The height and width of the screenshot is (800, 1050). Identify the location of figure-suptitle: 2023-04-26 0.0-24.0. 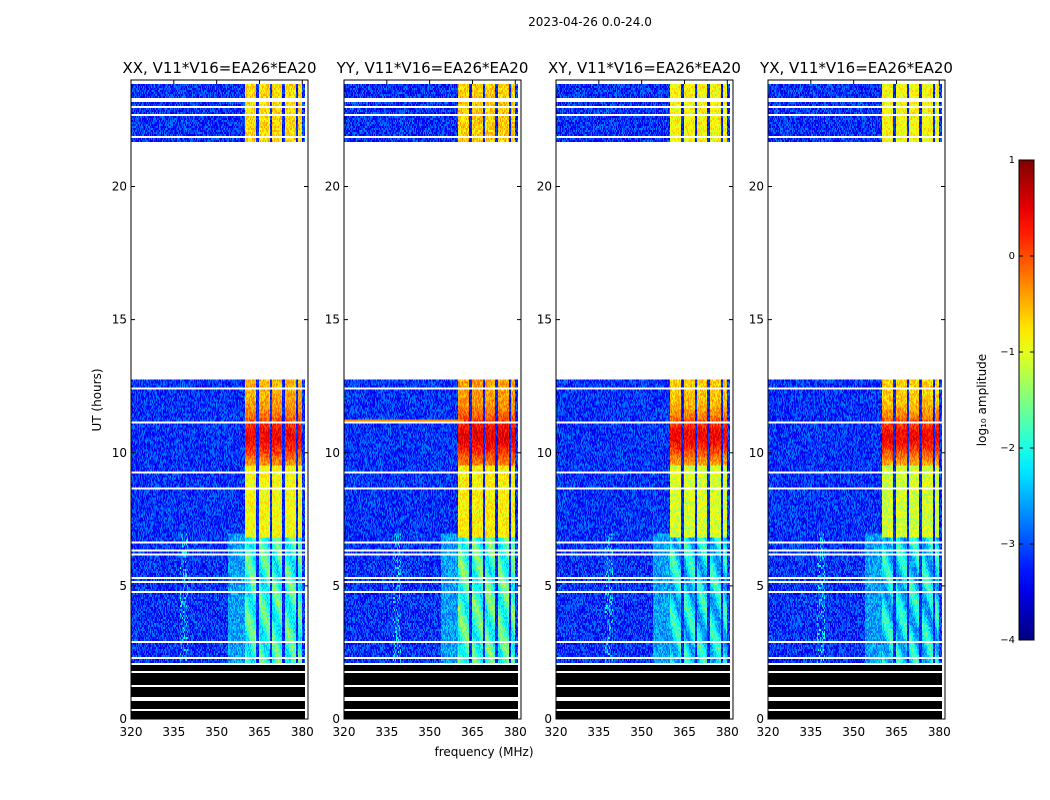
(590, 22).